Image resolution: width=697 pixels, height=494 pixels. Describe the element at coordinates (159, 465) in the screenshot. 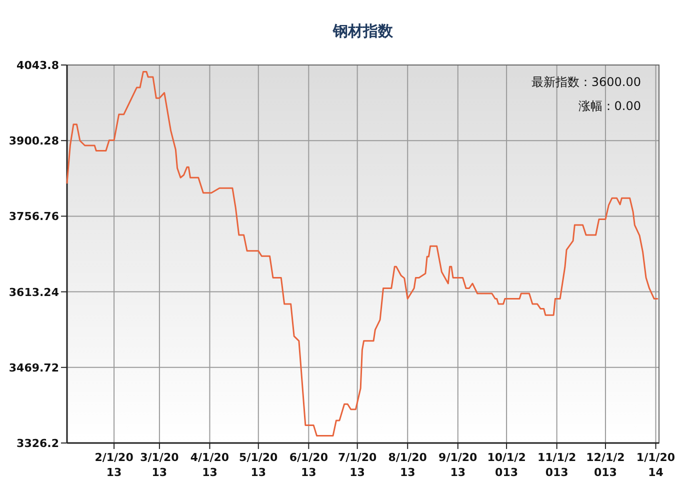

I see `x-tick-label: 3/1/2013` at that location.